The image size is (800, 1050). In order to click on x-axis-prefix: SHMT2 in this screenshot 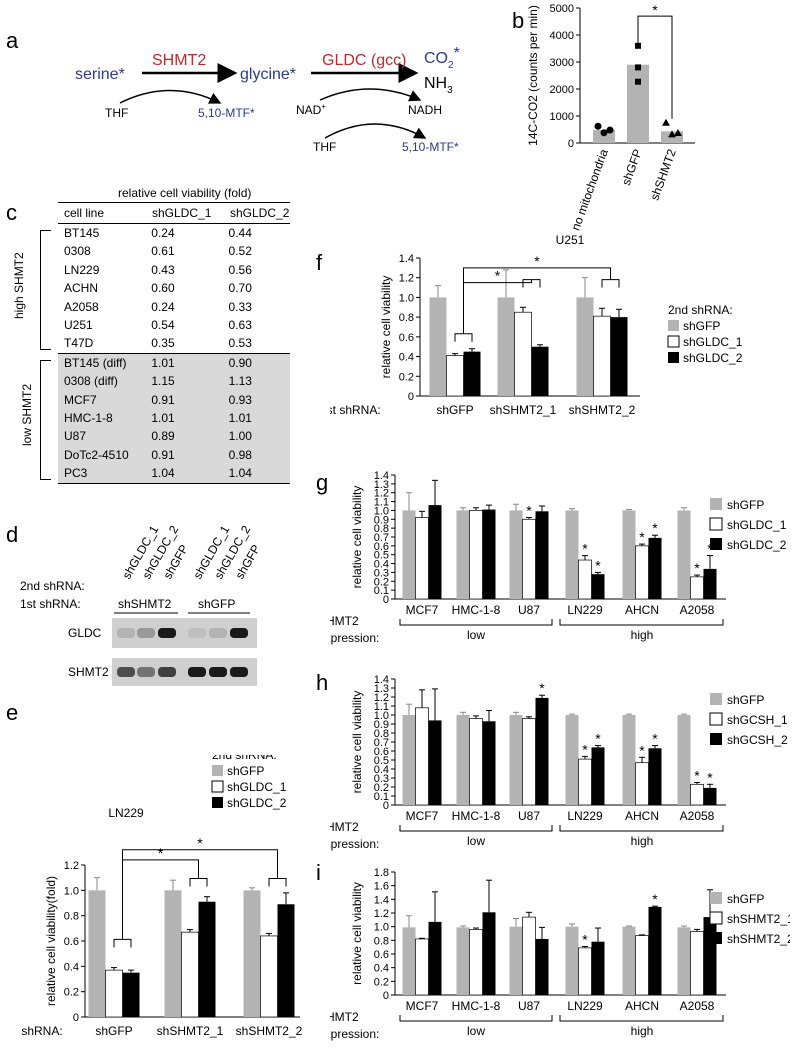, I will do `click(344, 621)`.